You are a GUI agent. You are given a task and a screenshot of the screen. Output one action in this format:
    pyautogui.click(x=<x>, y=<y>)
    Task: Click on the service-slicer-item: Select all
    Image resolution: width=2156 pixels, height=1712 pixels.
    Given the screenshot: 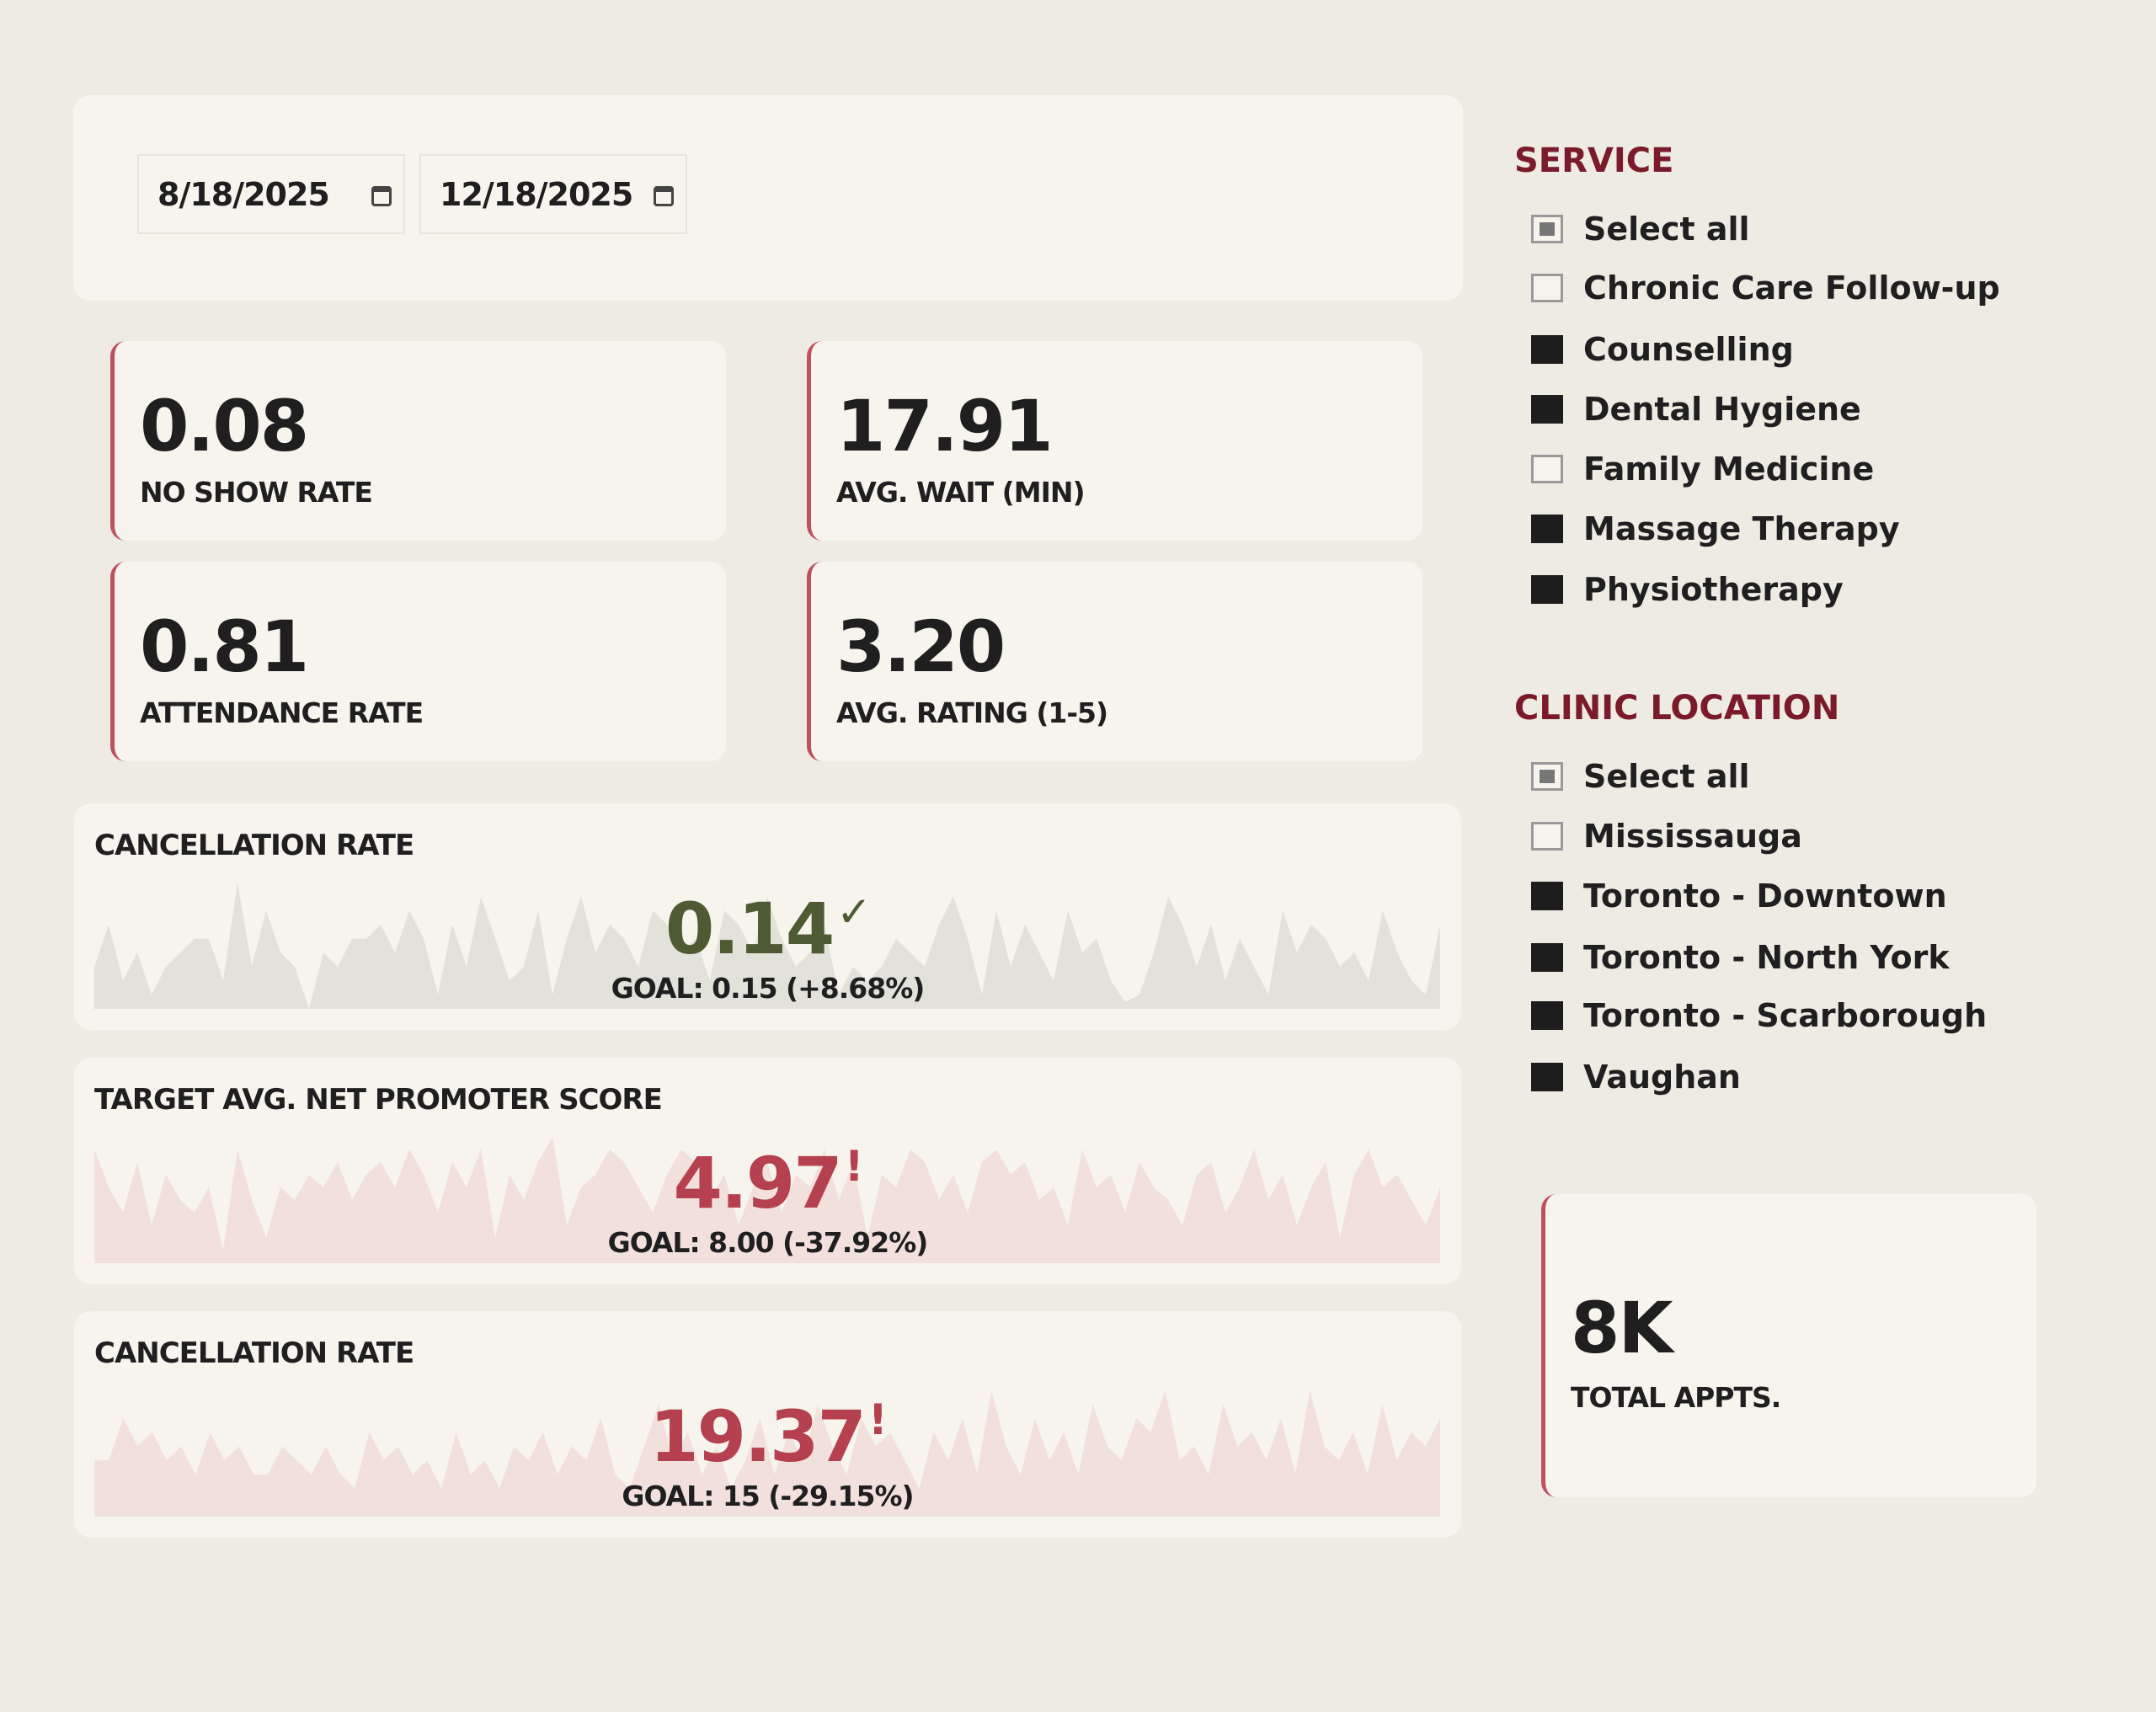 What is the action you would take?
    pyautogui.click(x=1640, y=229)
    